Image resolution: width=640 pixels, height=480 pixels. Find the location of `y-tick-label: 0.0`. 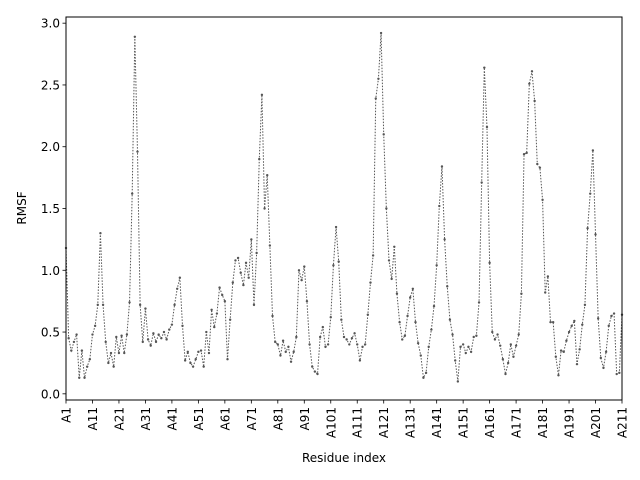

y-tick-label: 0.0 is located at coordinates (50, 394).